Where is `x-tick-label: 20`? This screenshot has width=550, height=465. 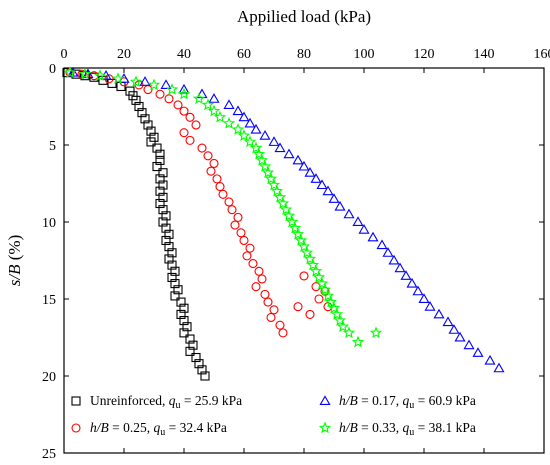
x-tick-label: 20 is located at coordinates (124, 54).